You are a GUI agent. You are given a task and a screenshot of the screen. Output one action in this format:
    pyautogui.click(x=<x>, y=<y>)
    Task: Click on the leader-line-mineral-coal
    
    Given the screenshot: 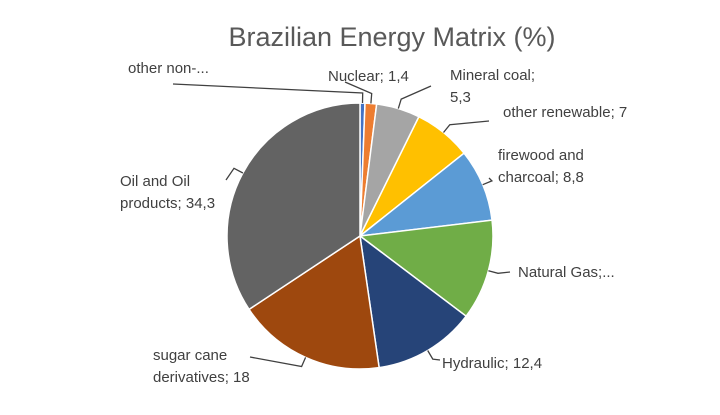 What is the action you would take?
    pyautogui.click(x=414, y=97)
    